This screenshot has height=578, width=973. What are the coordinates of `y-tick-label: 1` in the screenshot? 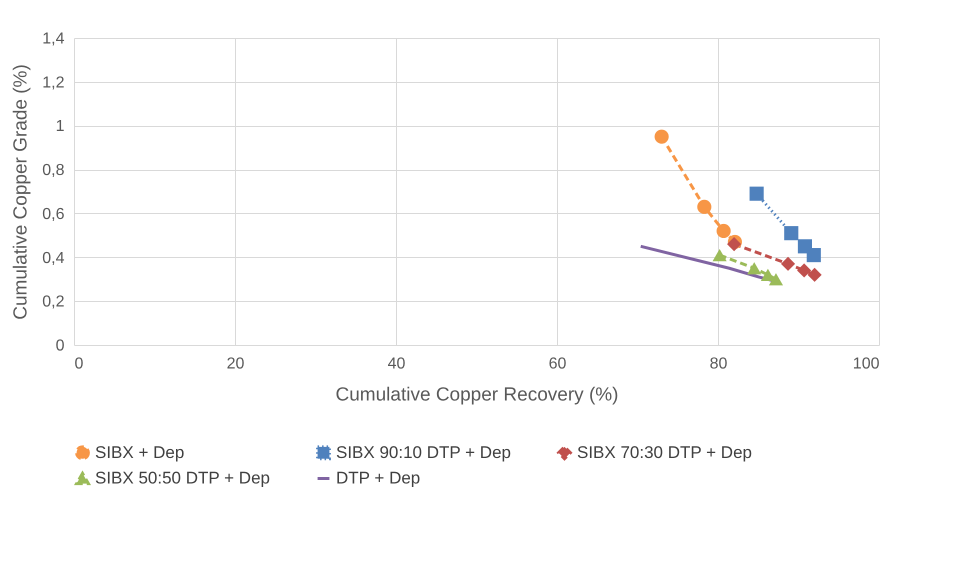 It's located at (60, 127).